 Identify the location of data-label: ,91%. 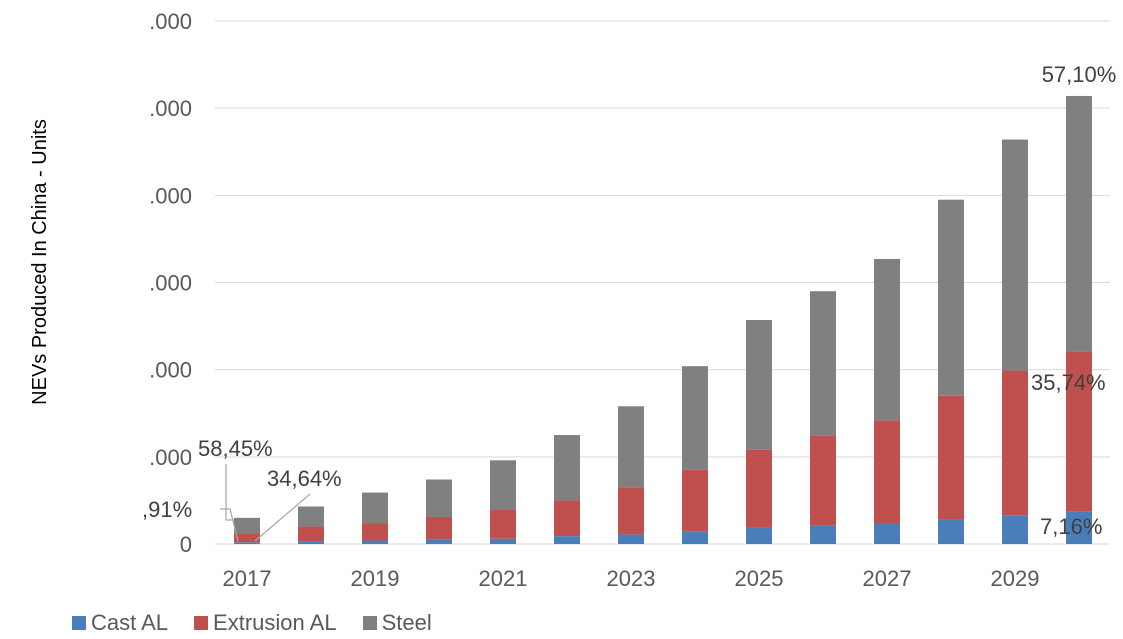
(167, 509).